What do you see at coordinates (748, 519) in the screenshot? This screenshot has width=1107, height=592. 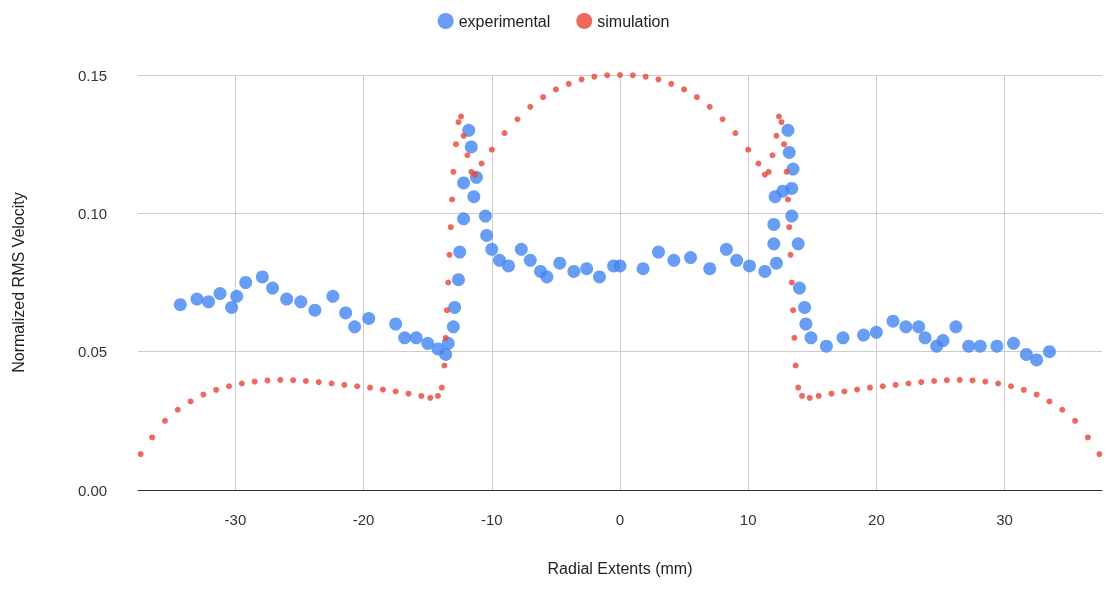 I see `x-tick-label: 10` at bounding box center [748, 519].